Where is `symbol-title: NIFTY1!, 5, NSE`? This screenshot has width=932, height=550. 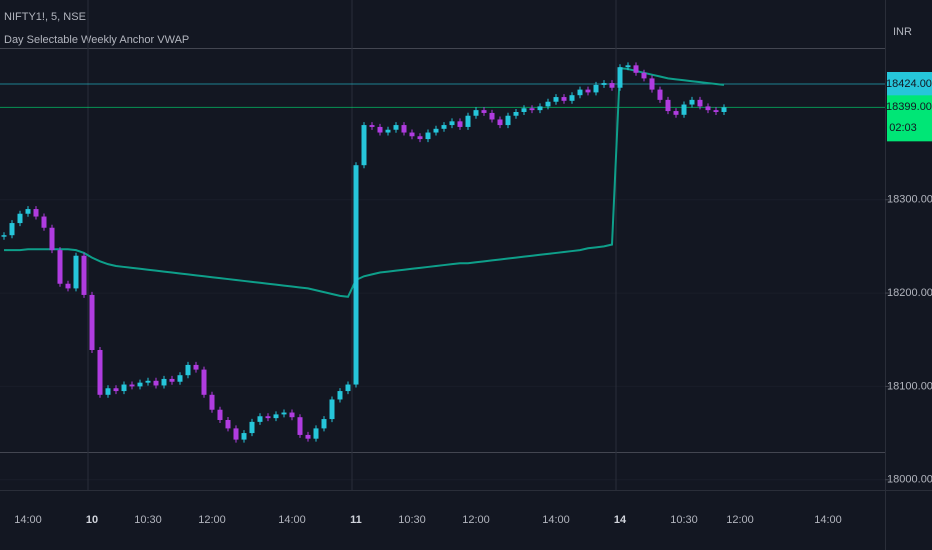
symbol-title: NIFTY1!, 5, NSE is located at coordinates (45, 17).